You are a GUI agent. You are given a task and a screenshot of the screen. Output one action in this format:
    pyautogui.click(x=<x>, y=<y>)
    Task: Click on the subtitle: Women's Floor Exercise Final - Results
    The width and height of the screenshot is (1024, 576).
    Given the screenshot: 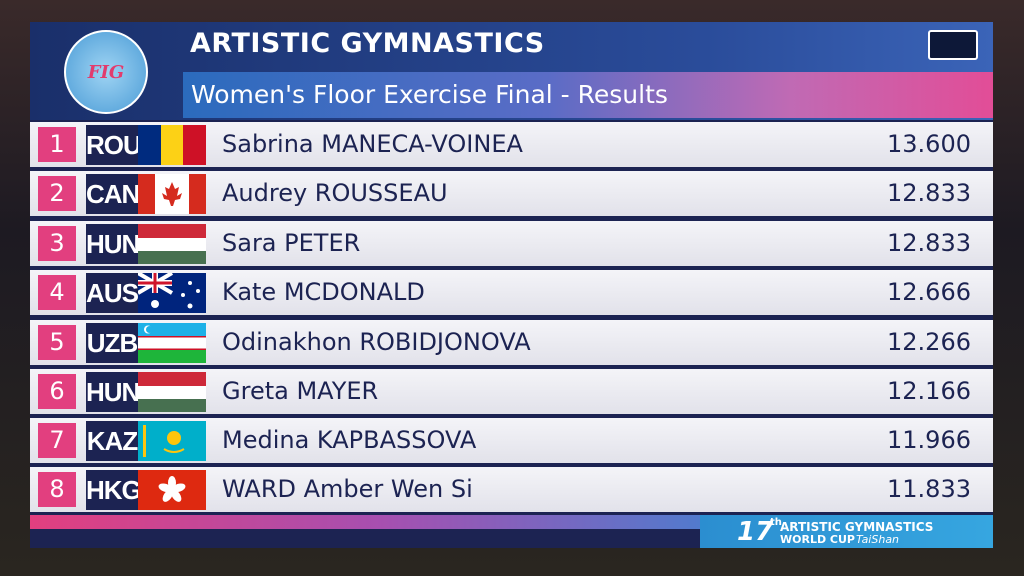 What is the action you would take?
    pyautogui.click(x=588, y=95)
    